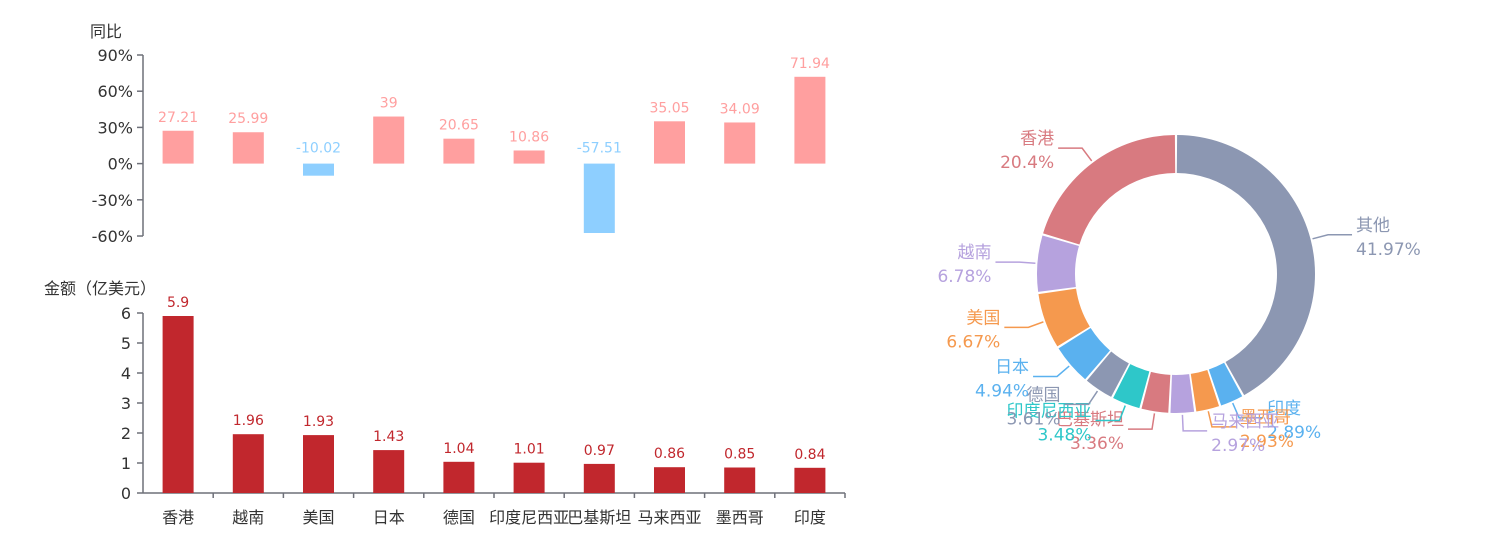 The image size is (1487, 547). What do you see at coordinates (389, 517) in the screenshot?
I see `x-category-label: 日本` at bounding box center [389, 517].